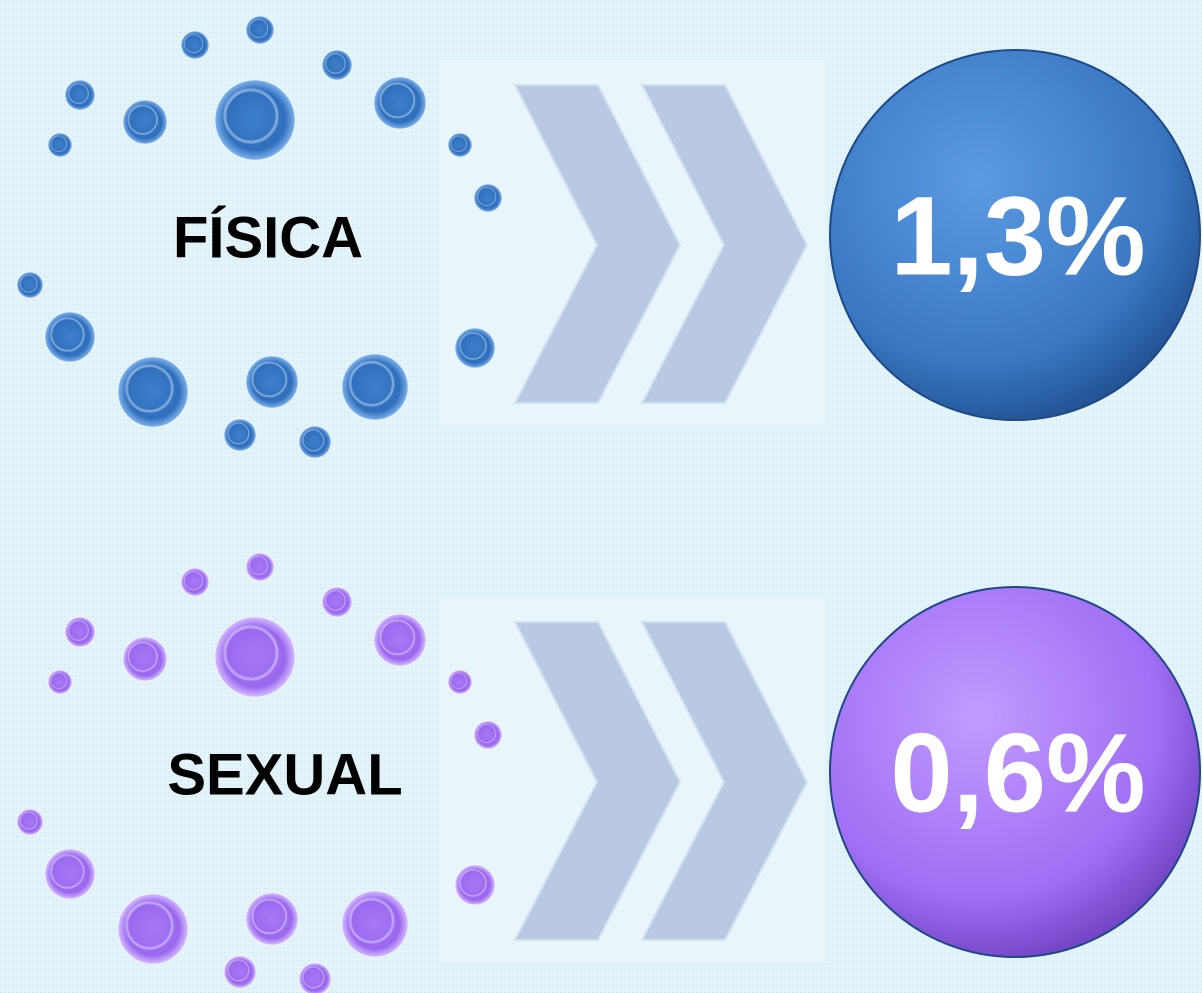 Image resolution: width=1202 pixels, height=993 pixels. What do you see at coordinates (1017, 236) in the screenshot?
I see `item-value: 1,3%` at bounding box center [1017, 236].